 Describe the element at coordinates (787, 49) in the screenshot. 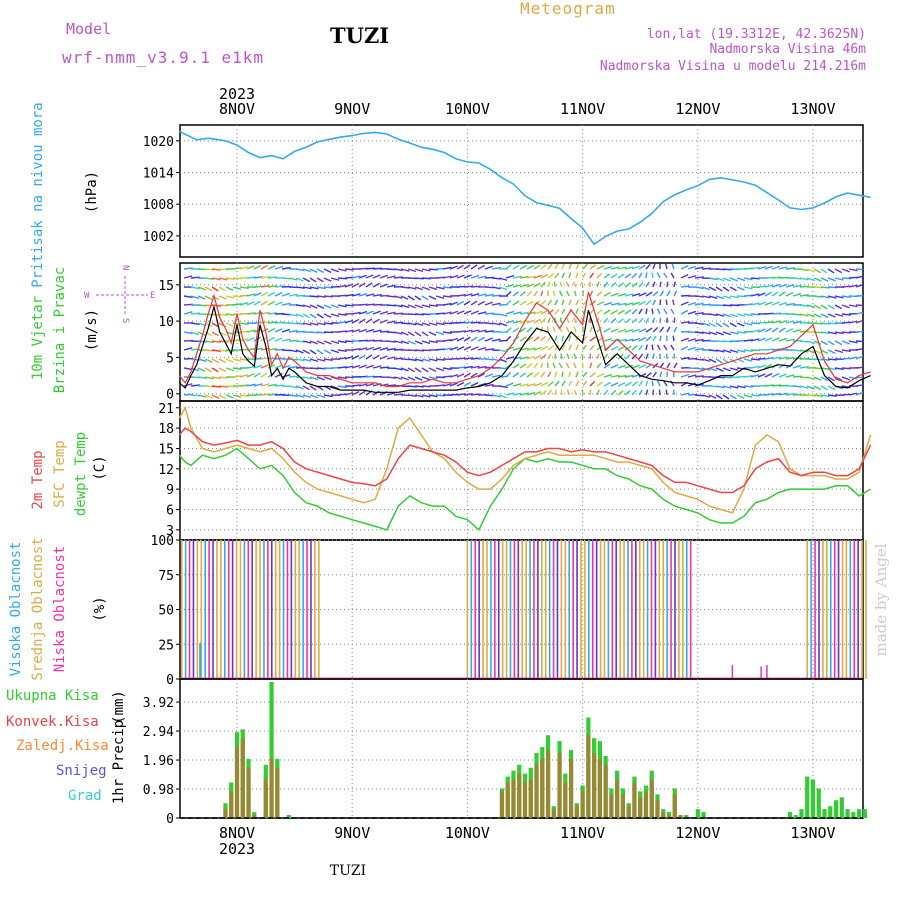

I see `elevation: Nadmorska Visina 46m` at that location.